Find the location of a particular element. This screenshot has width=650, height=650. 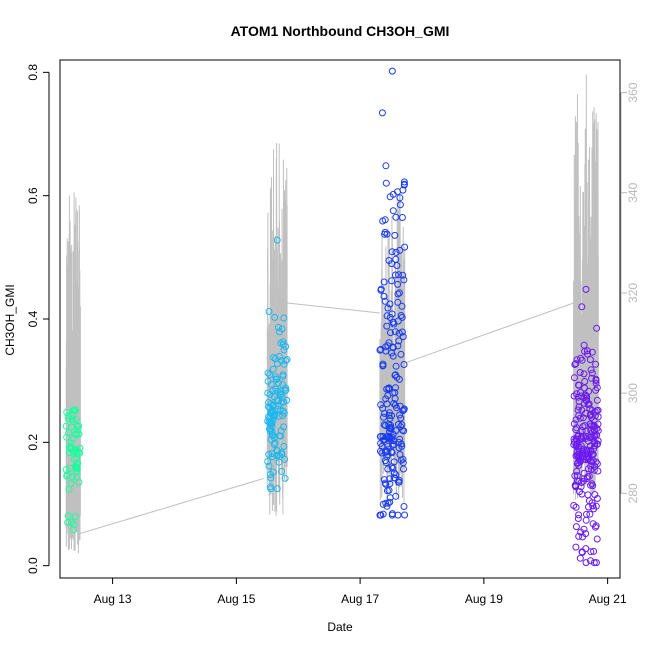

x-tick-label: Aug 21 is located at coordinates (608, 599).